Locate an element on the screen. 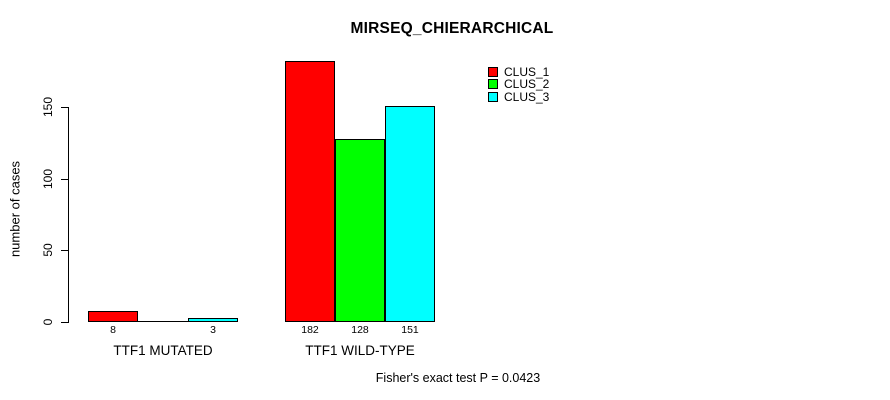  bar-value-label: 128 is located at coordinates (360, 330).